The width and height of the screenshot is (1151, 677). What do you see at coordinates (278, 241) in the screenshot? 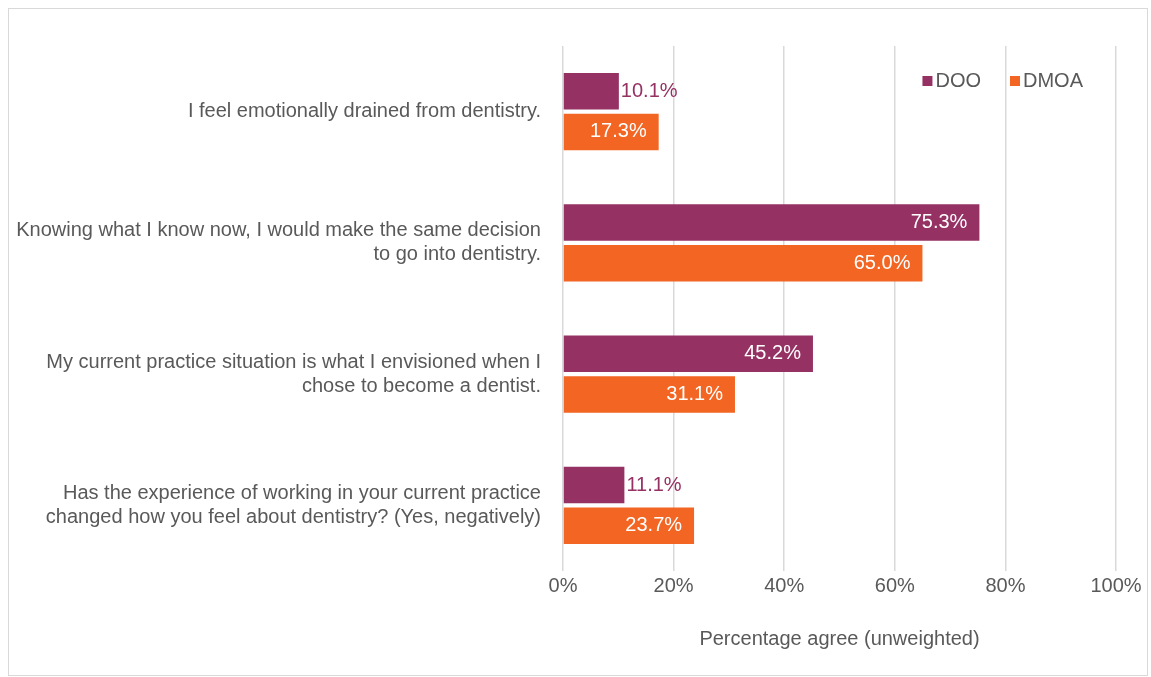
I see `y-tick-label: Knowing what I know now, I would make the same decision to go into dentistry.` at bounding box center [278, 241].